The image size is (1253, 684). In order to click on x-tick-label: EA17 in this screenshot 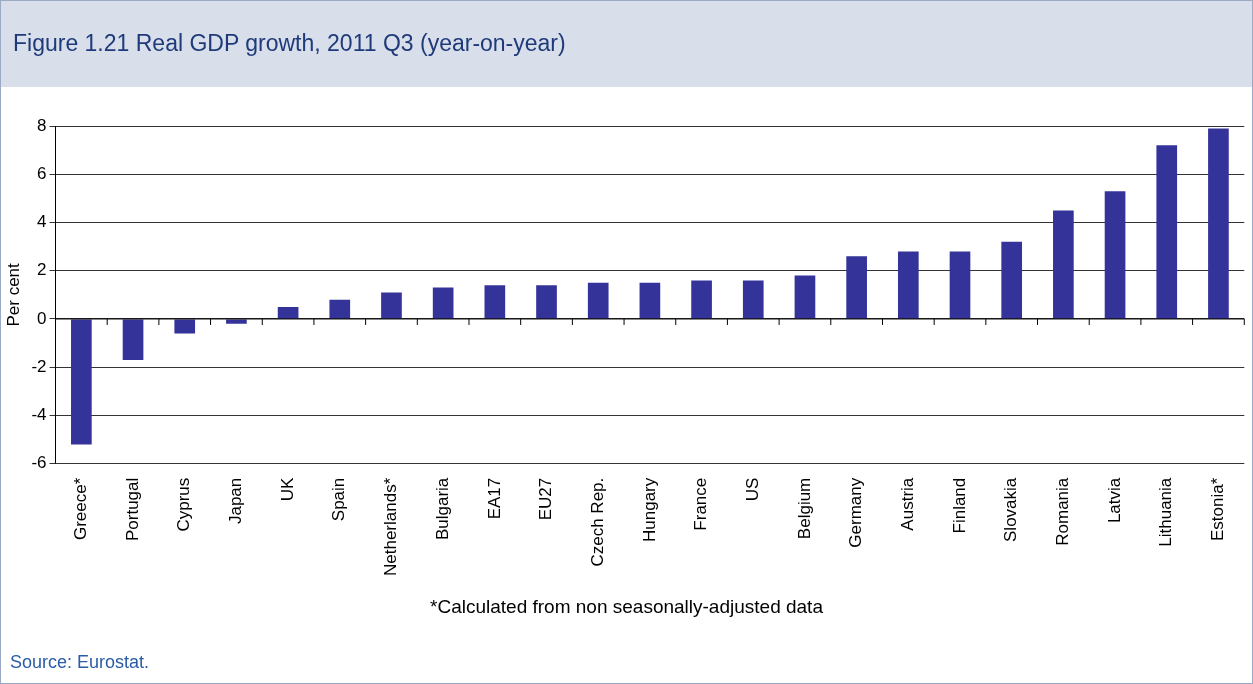, I will do `click(494, 498)`.